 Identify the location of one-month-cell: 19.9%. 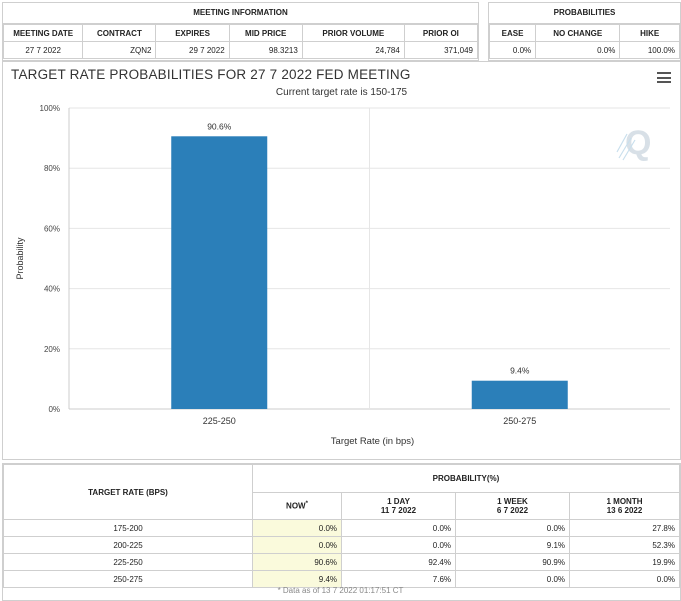
(624, 562).